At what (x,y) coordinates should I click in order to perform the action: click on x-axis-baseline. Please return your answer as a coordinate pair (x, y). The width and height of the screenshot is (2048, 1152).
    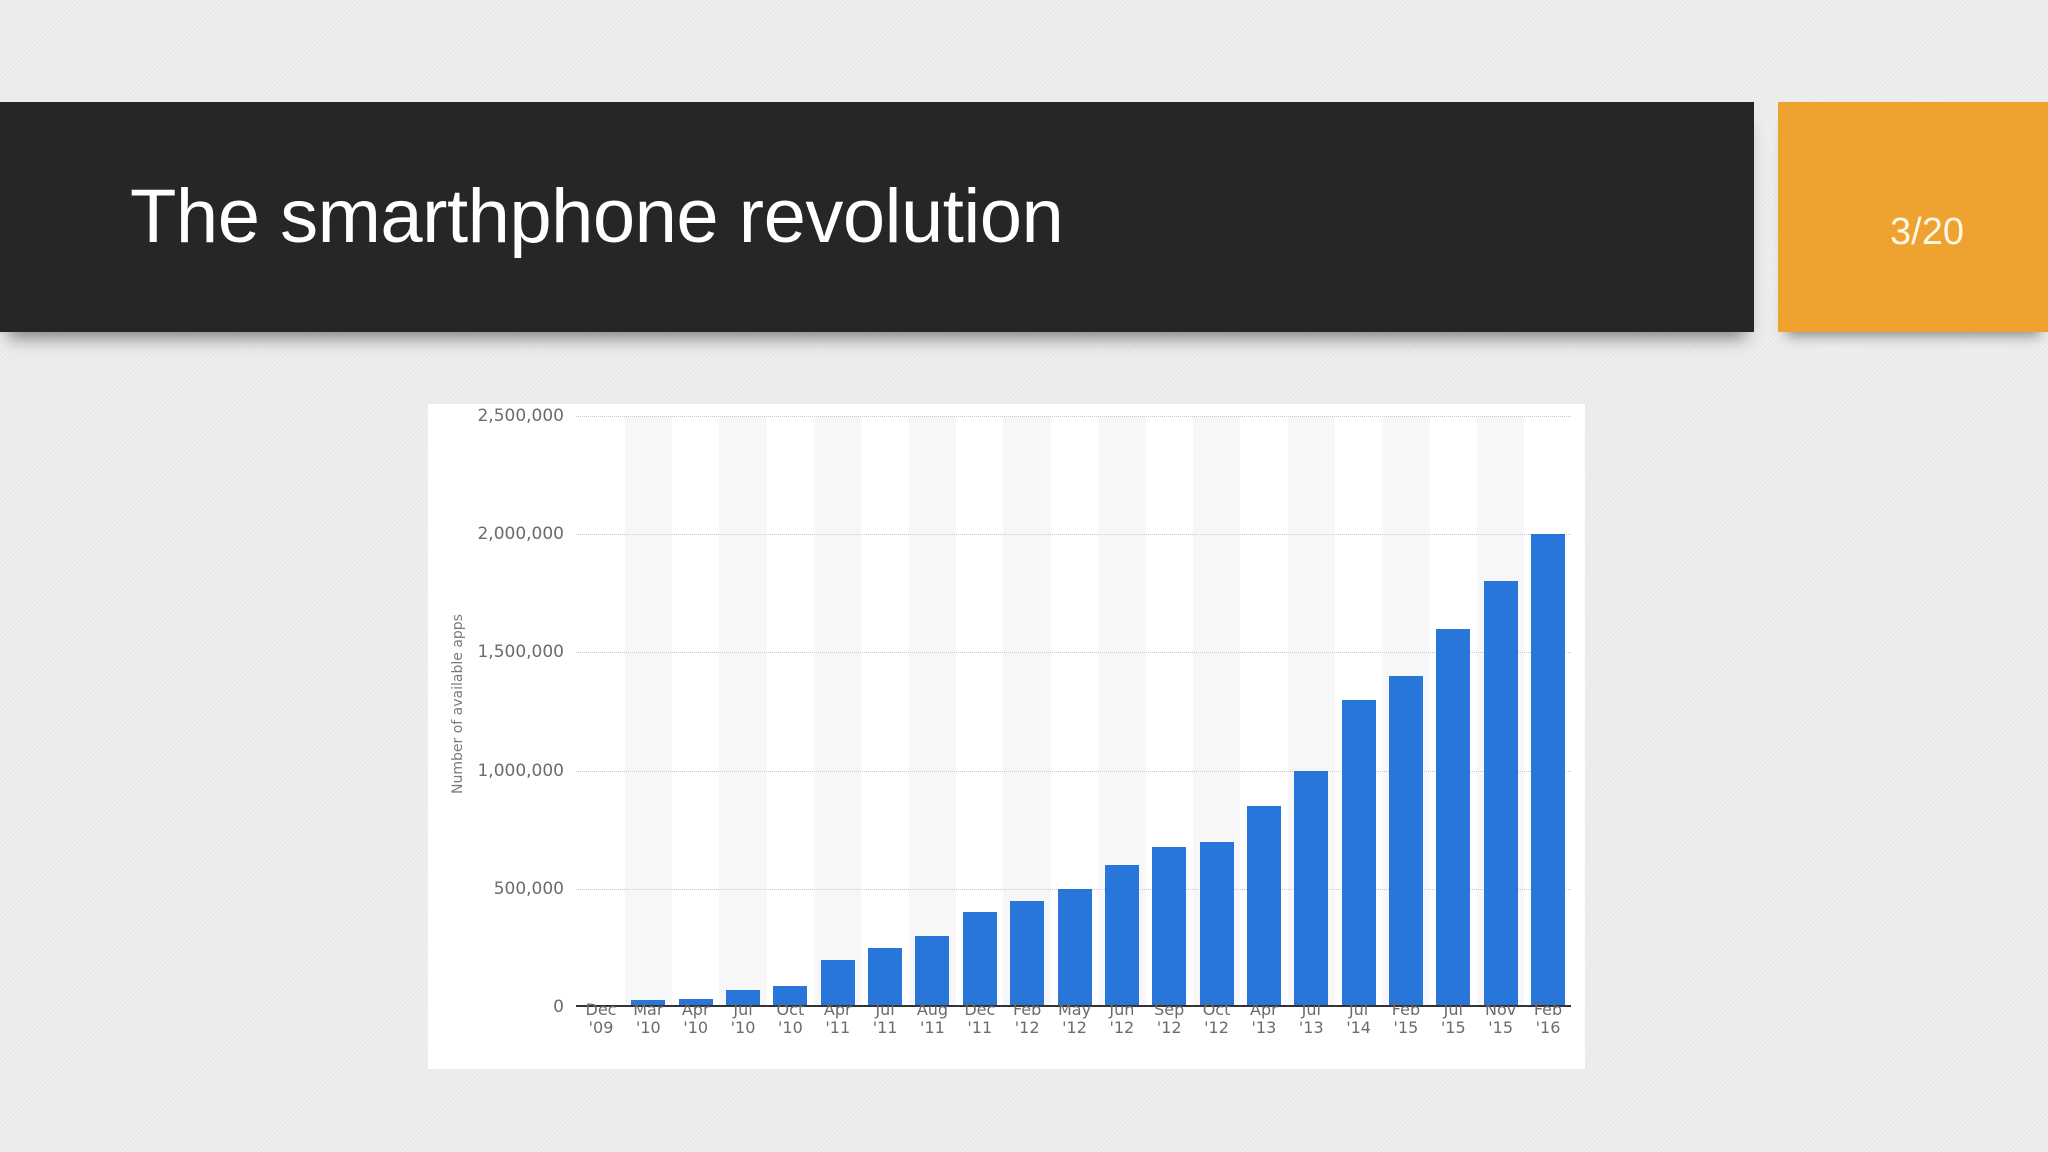
    Looking at the image, I should click on (1073, 1006).